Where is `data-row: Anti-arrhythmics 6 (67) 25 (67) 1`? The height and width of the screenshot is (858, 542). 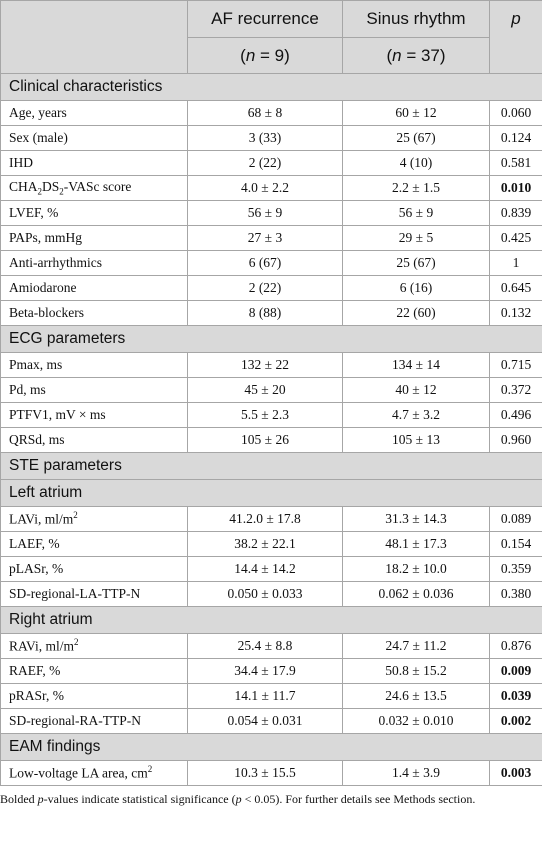 data-row: Anti-arrhythmics 6 (67) 25 (67) 1 is located at coordinates (271, 263).